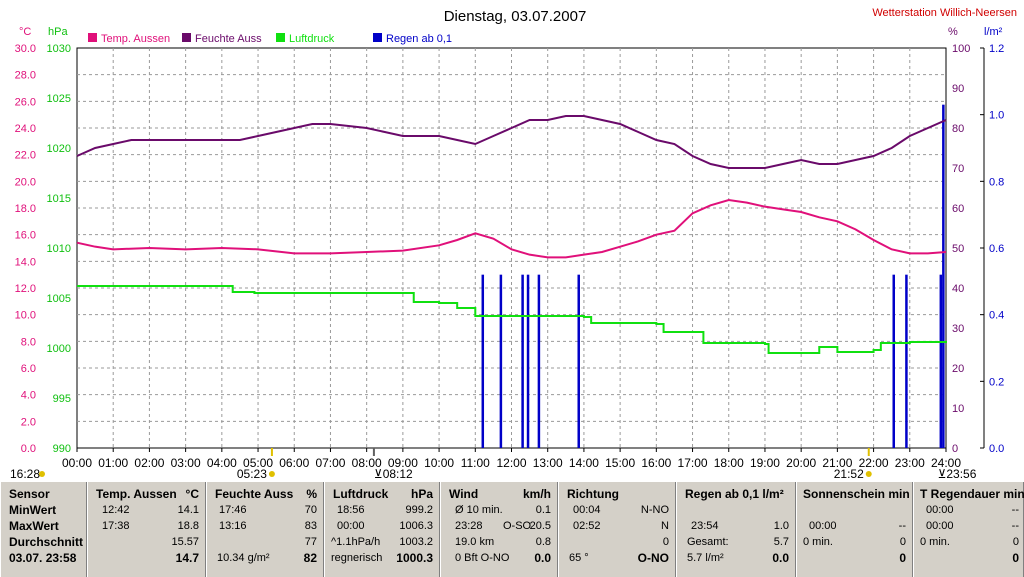 The width and height of the screenshot is (1024, 577). What do you see at coordinates (493, 464) in the screenshot?
I see `time-markers: 05:23 21:52 ⊻08:12 16:28 ⊻23:56` at bounding box center [493, 464].